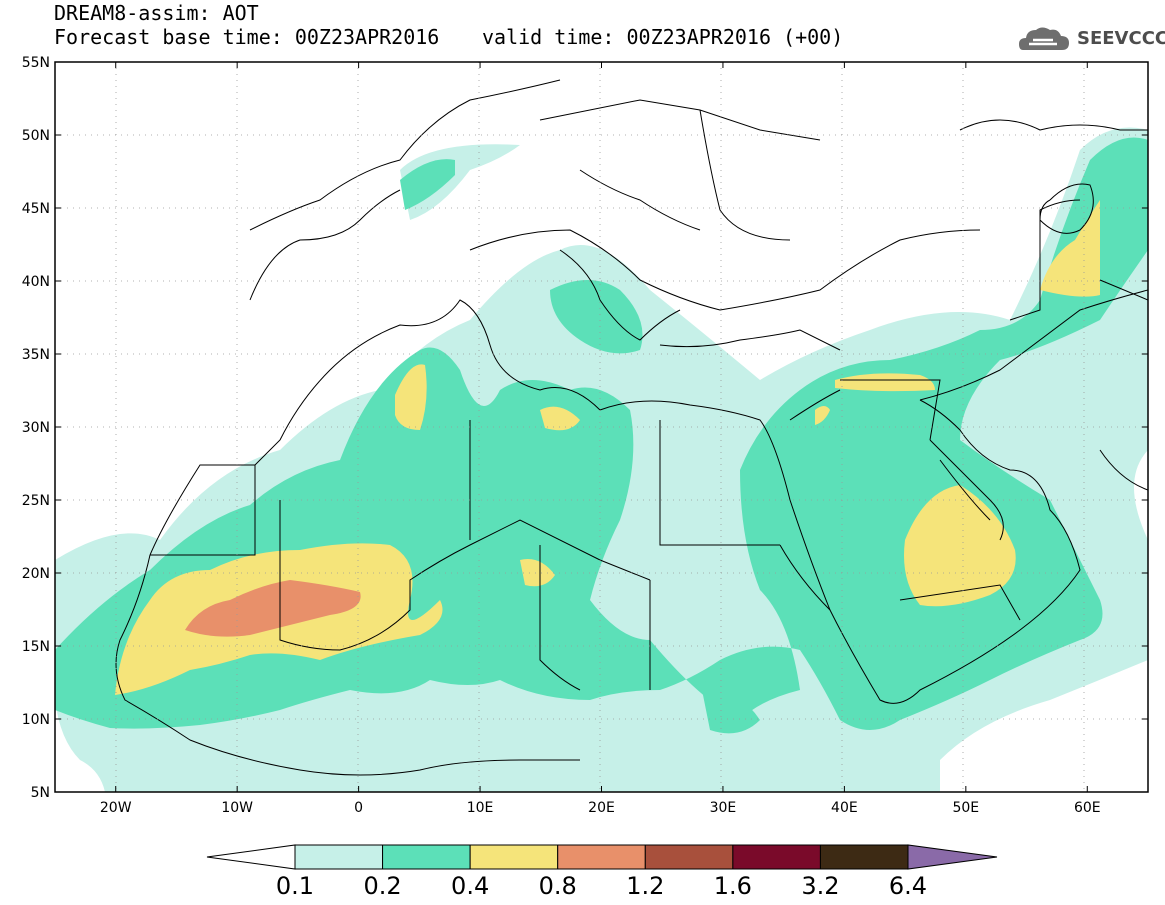 The width and height of the screenshot is (1165, 905). Describe the element at coordinates (36, 282) in the screenshot. I see `lat-label: 40N` at that location.